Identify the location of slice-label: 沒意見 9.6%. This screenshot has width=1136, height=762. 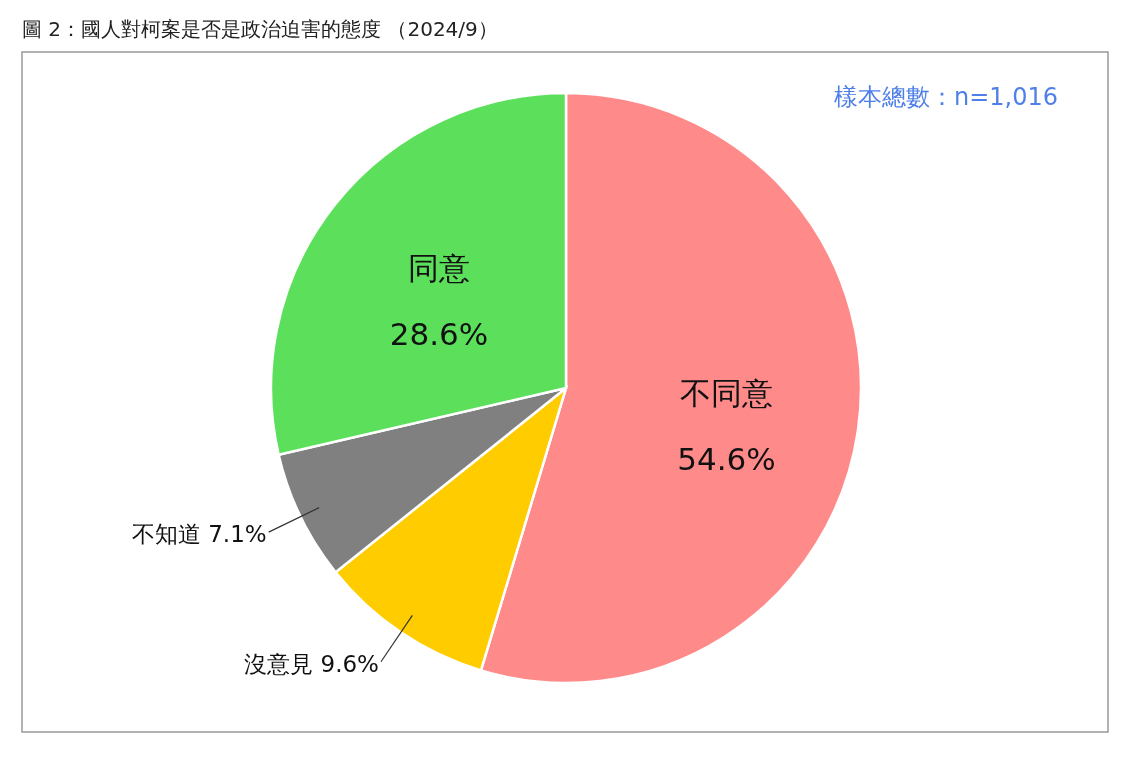
(311, 663).